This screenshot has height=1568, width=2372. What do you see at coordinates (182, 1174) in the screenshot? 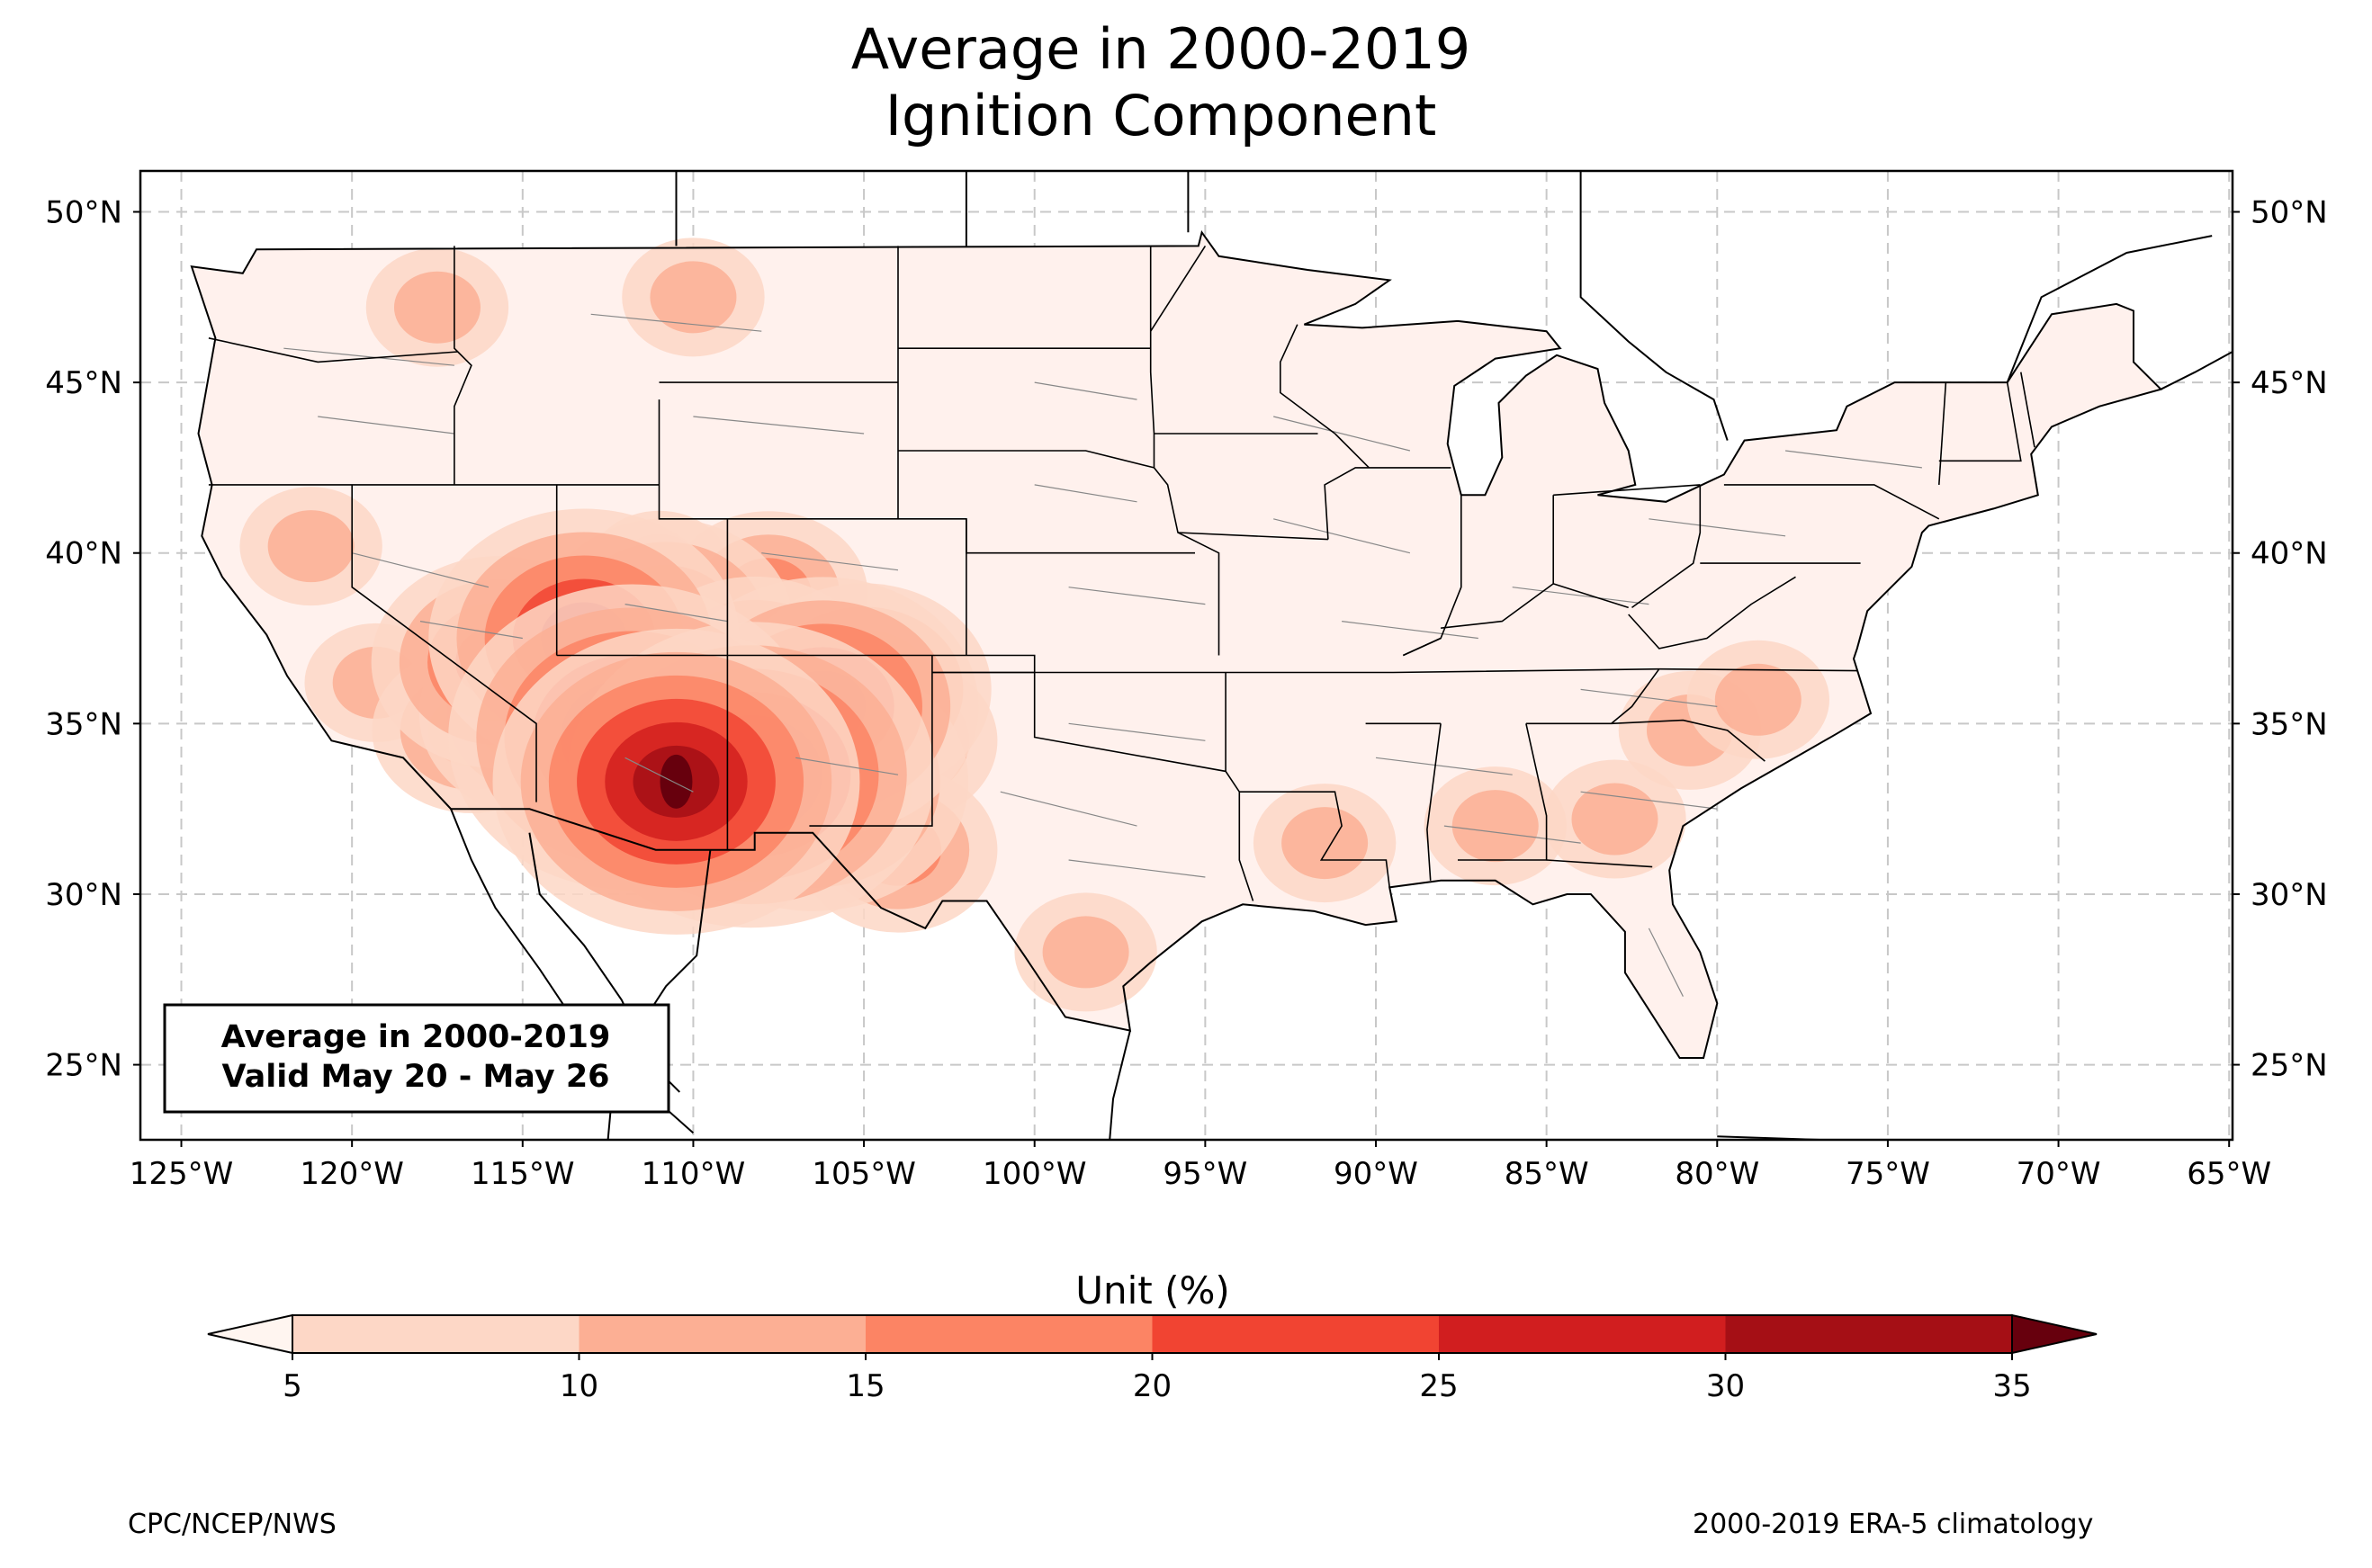
I see `lon-tick-label: 125°W` at bounding box center [182, 1174].